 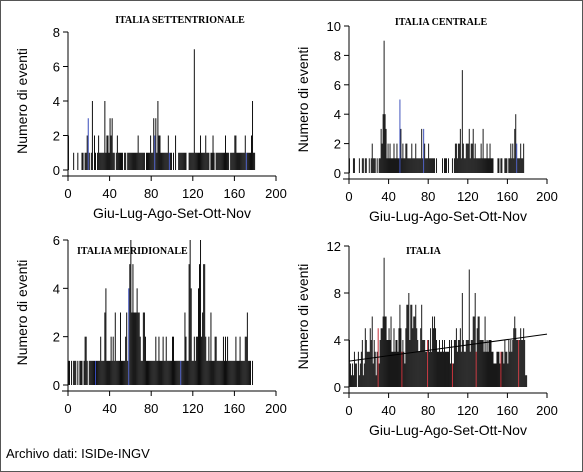 What do you see at coordinates (468, 196) in the screenshot?
I see `x-tick-label: 120` at bounding box center [468, 196].